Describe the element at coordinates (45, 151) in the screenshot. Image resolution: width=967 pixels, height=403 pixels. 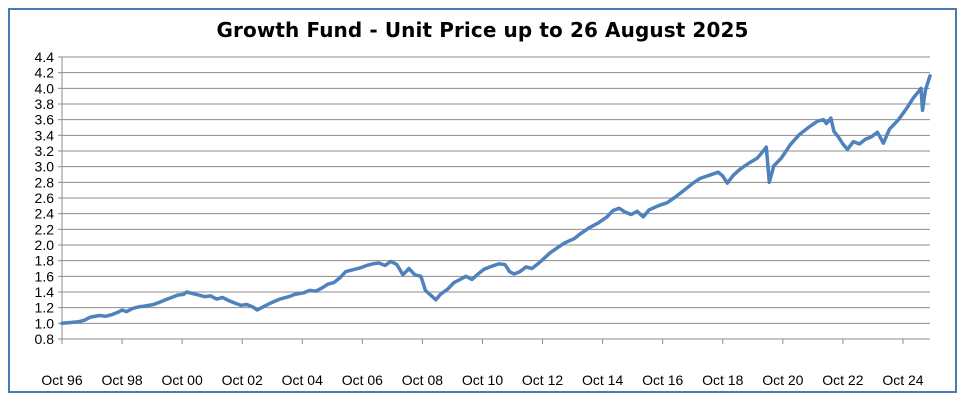
I see `y-tick-label: 3.2` at that location.